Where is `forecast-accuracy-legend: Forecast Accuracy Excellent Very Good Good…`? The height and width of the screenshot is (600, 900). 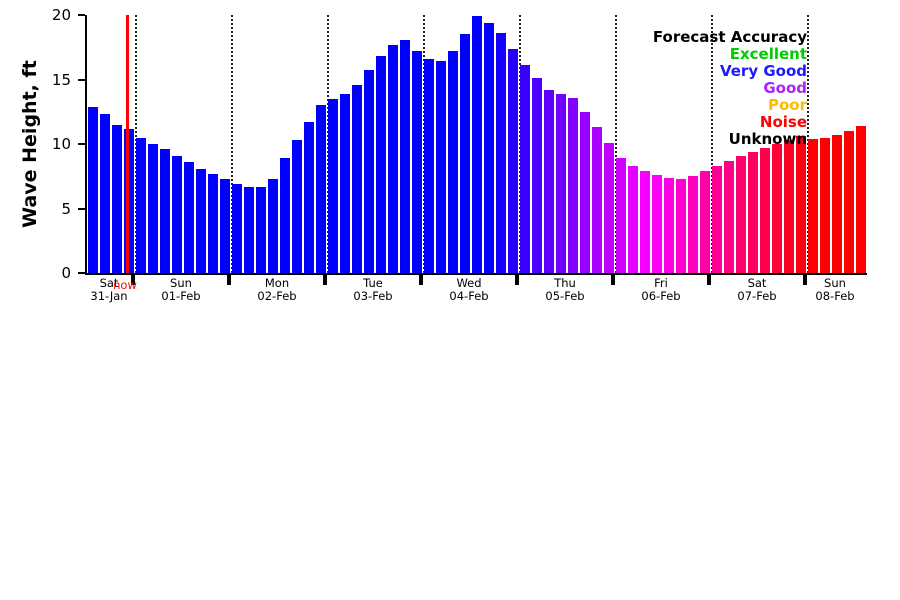 forecast-accuracy-legend: Forecast Accuracy Excellent Very Good Good… is located at coordinates (730, 88).